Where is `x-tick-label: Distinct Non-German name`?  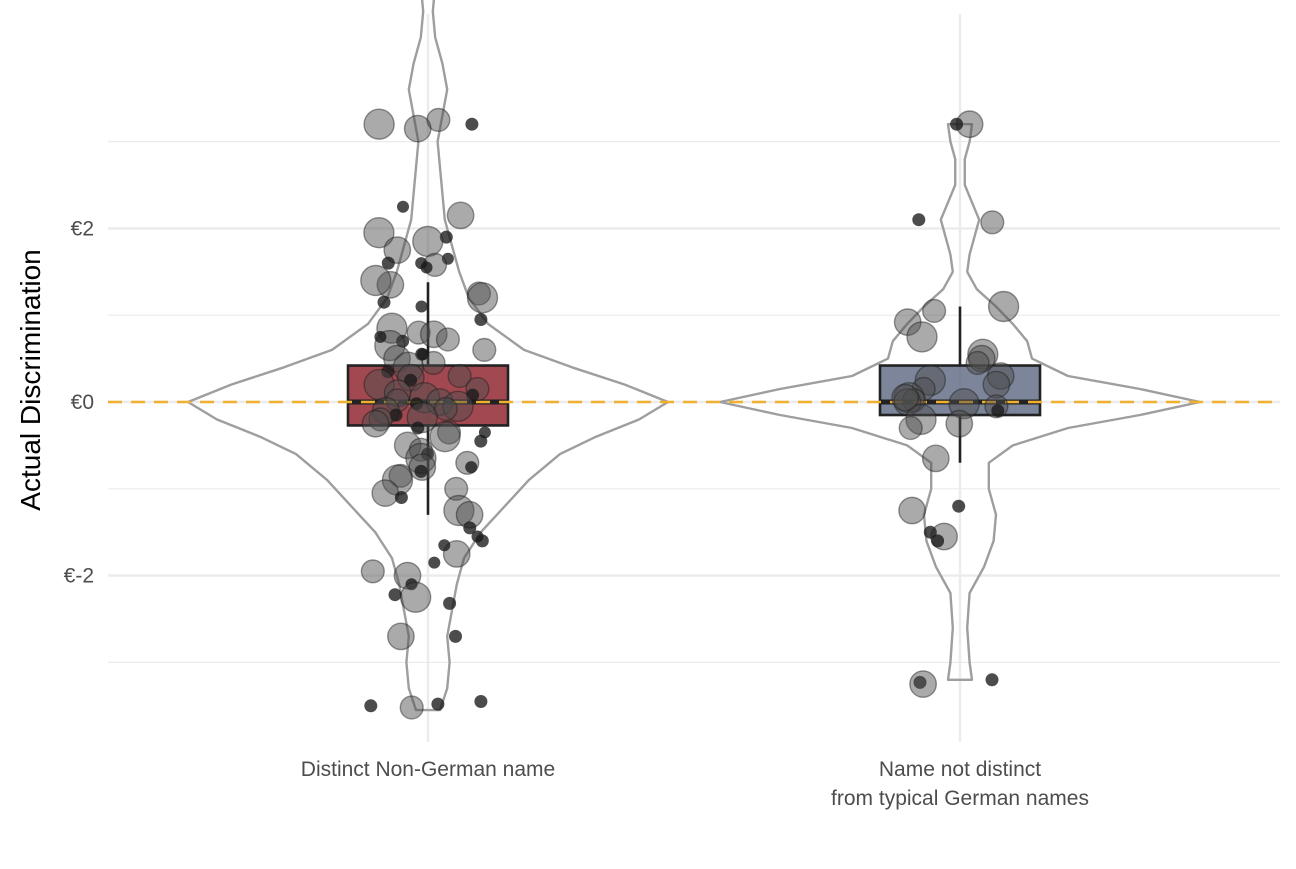 x-tick-label: Distinct Non-German name is located at coordinates (428, 769).